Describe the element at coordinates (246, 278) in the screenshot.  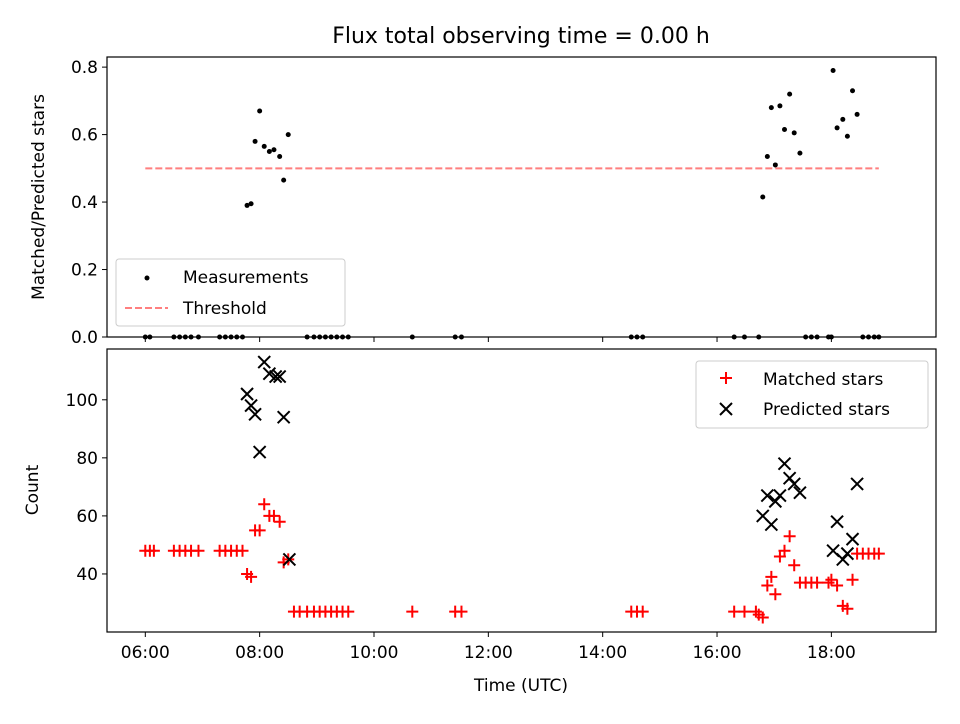
I see `legend-measurements-label: Measurements` at that location.